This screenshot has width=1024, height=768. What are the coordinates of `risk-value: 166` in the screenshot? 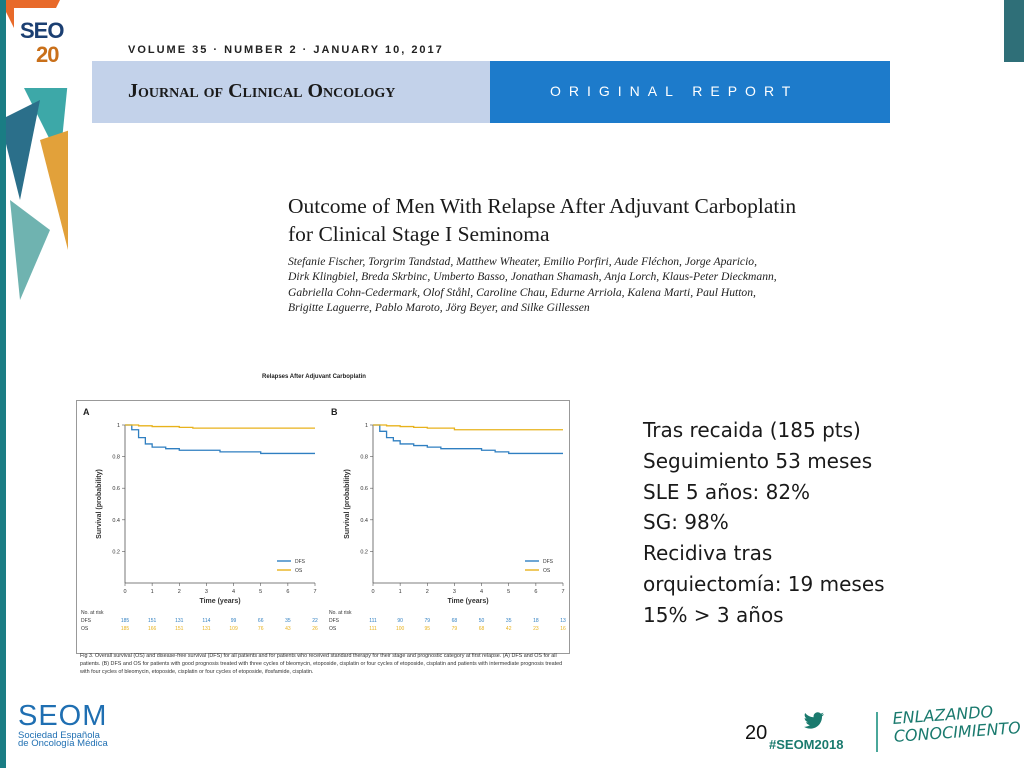 It's located at (152, 629).